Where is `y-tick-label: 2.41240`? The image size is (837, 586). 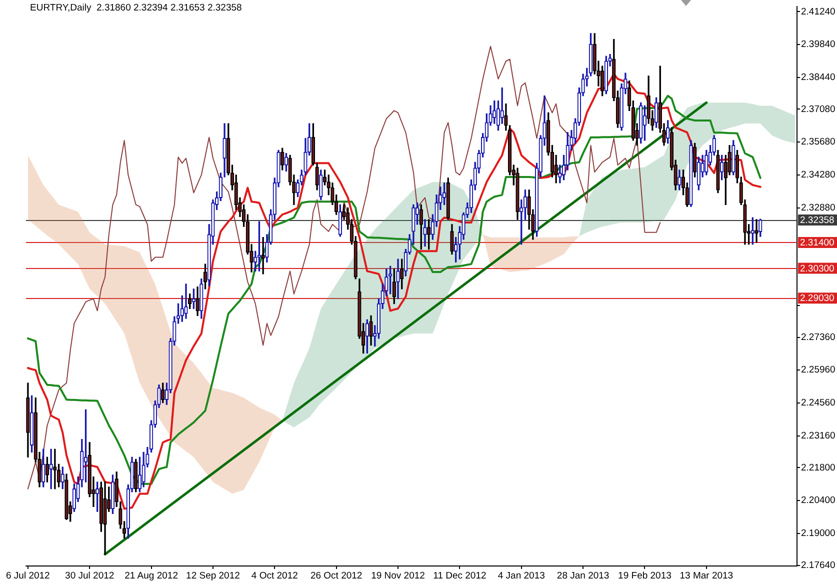 y-tick-label: 2.41240 is located at coordinates (818, 12).